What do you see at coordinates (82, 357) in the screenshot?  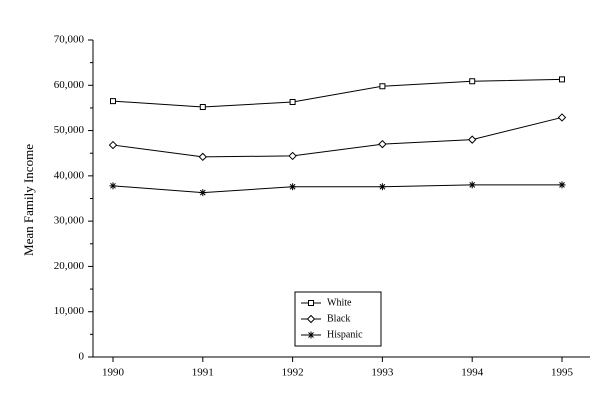 I see `y-tick-label: 0` at bounding box center [82, 357].